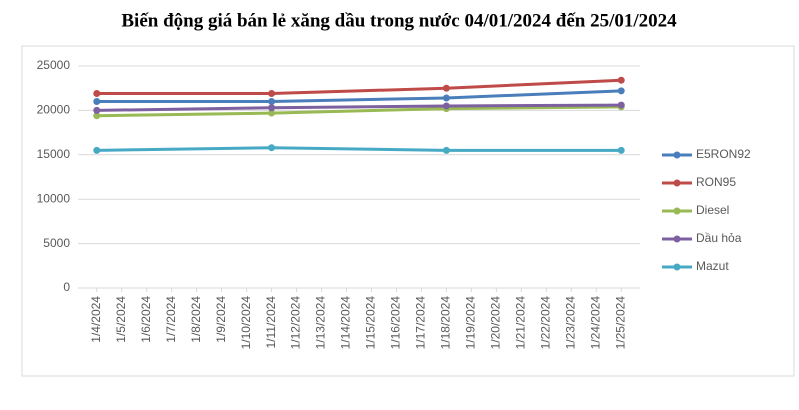 This screenshot has width=799, height=410. I want to click on x-tick-label: 1/11/2024, so click(271, 322).